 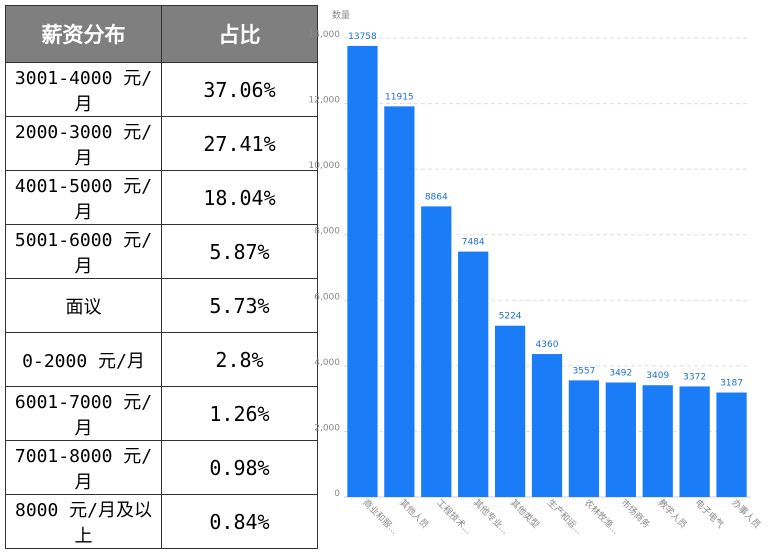 I want to click on data-label: 3492, so click(x=620, y=374).